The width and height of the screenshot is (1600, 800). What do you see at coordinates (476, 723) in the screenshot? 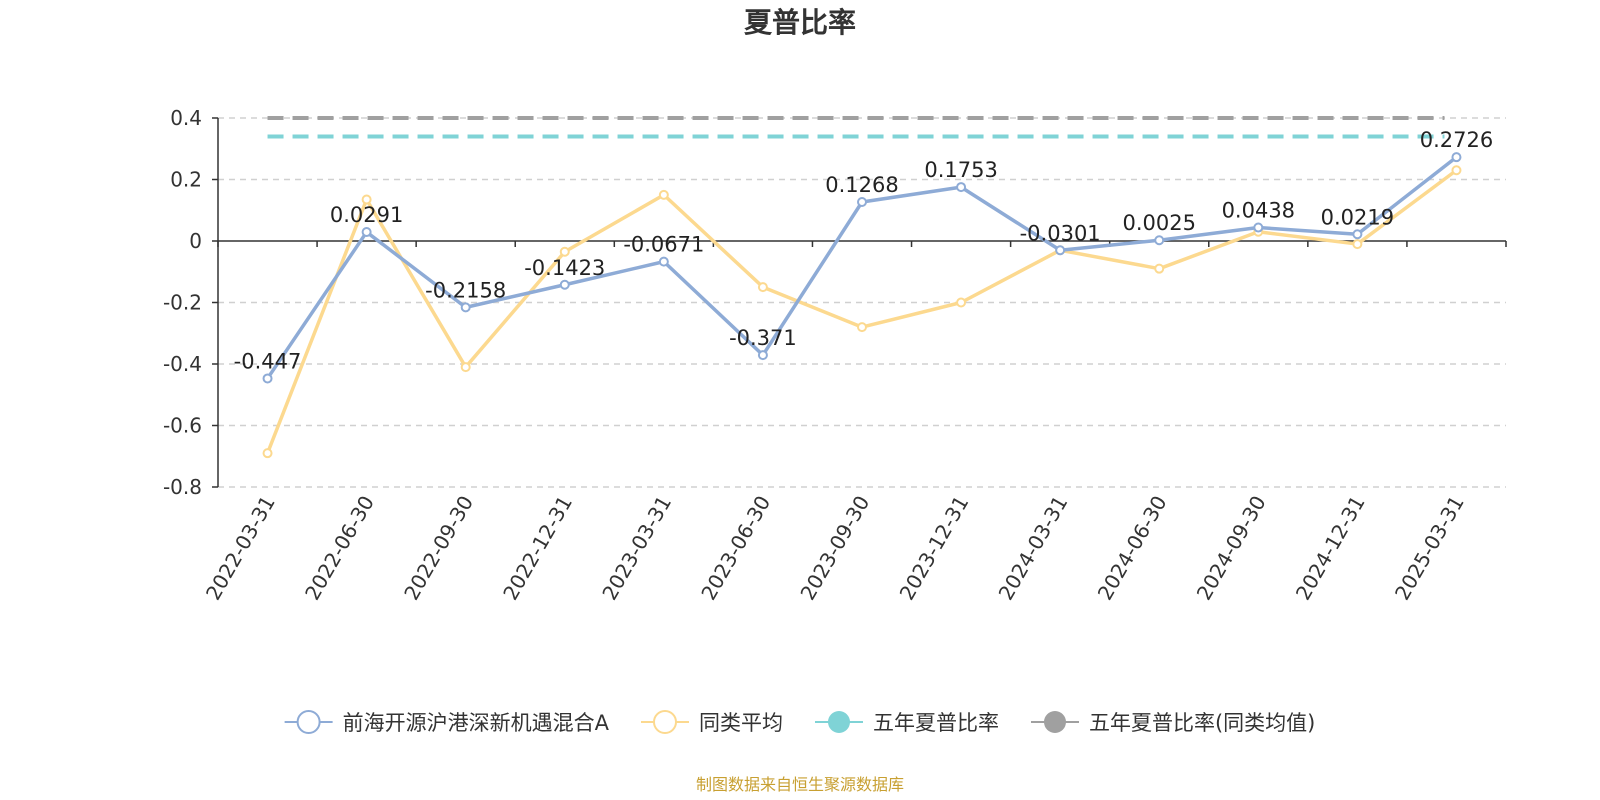
I see `legend-label: 前海开源沪港深新机遇混合A` at bounding box center [476, 723].